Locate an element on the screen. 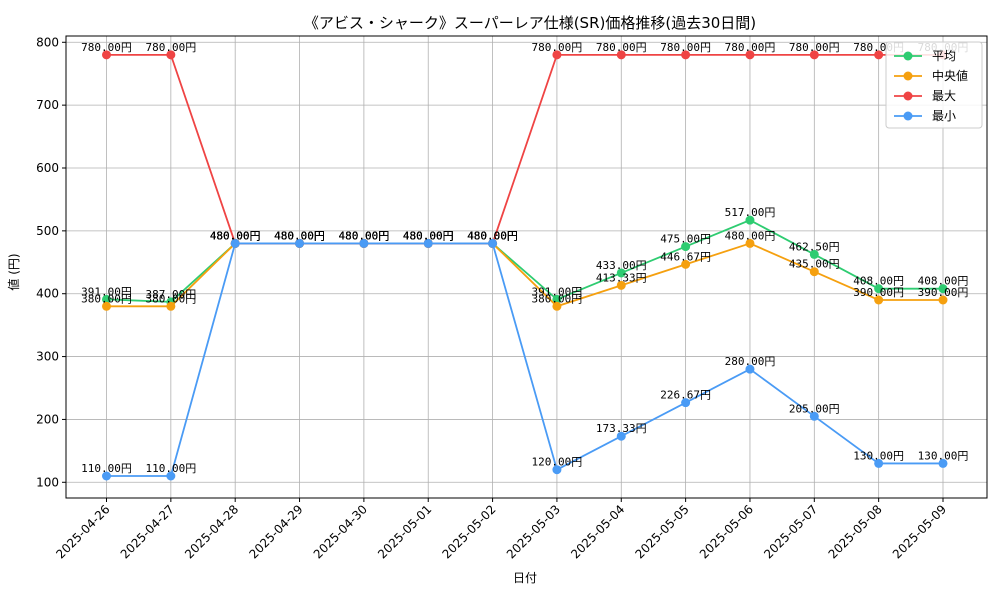 The width and height of the screenshot is (1000, 600). y-axis-label: 値 (円) is located at coordinates (13, 271).